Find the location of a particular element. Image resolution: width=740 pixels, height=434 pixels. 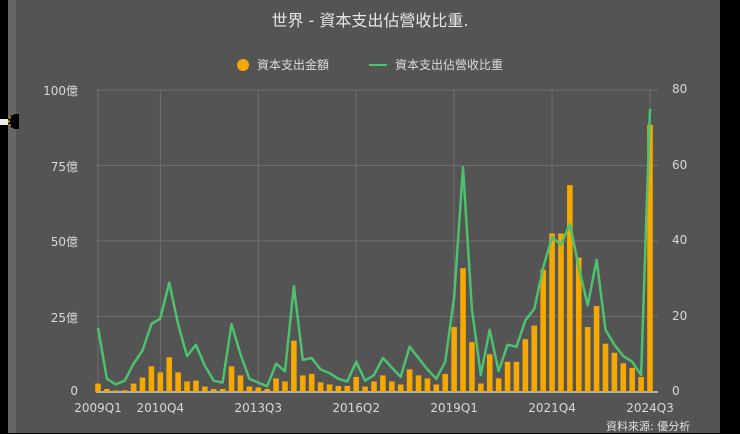

y-left-tick-label: 0 is located at coordinates (74, 391).